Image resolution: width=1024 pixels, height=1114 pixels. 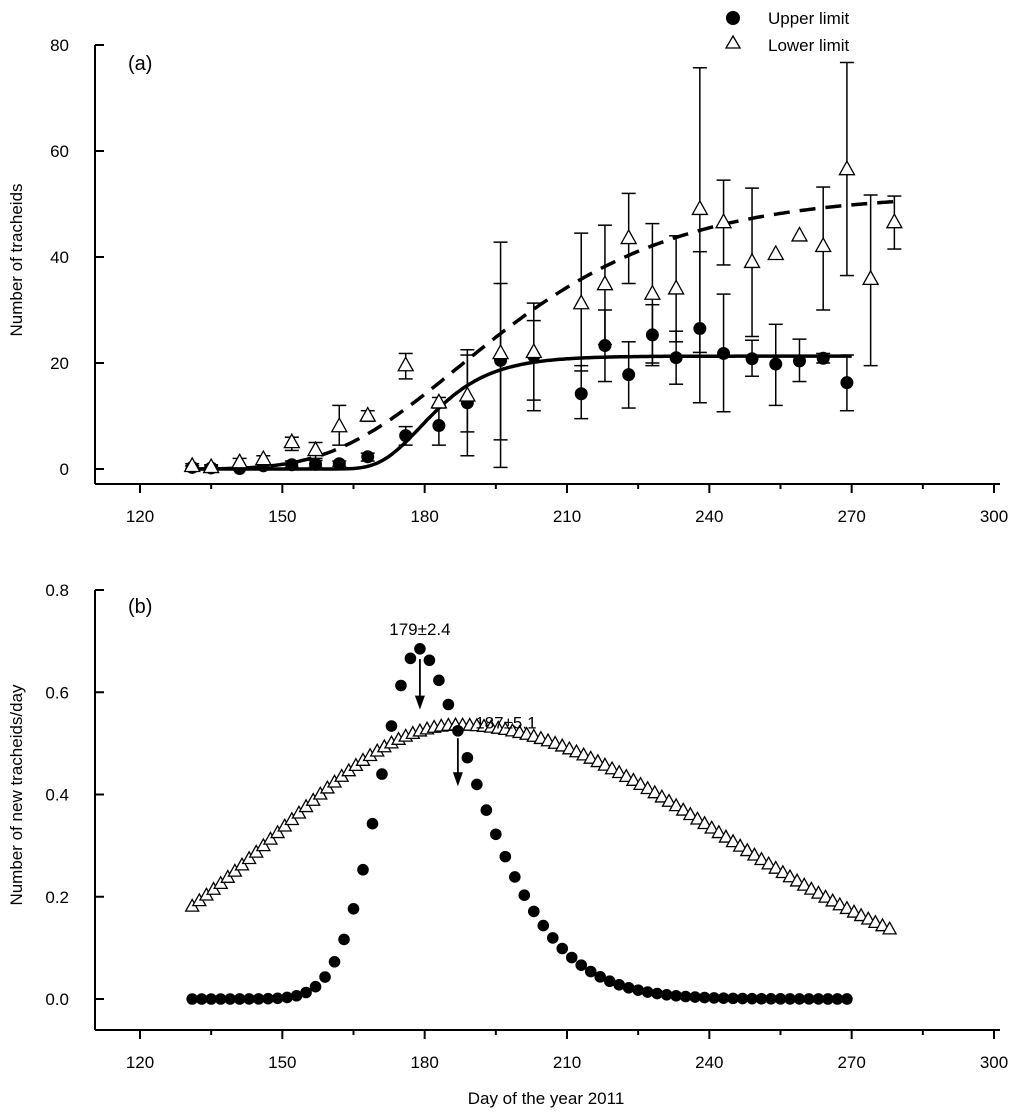 I want to click on panel-a-x-tick-label: 150, so click(x=282, y=516).